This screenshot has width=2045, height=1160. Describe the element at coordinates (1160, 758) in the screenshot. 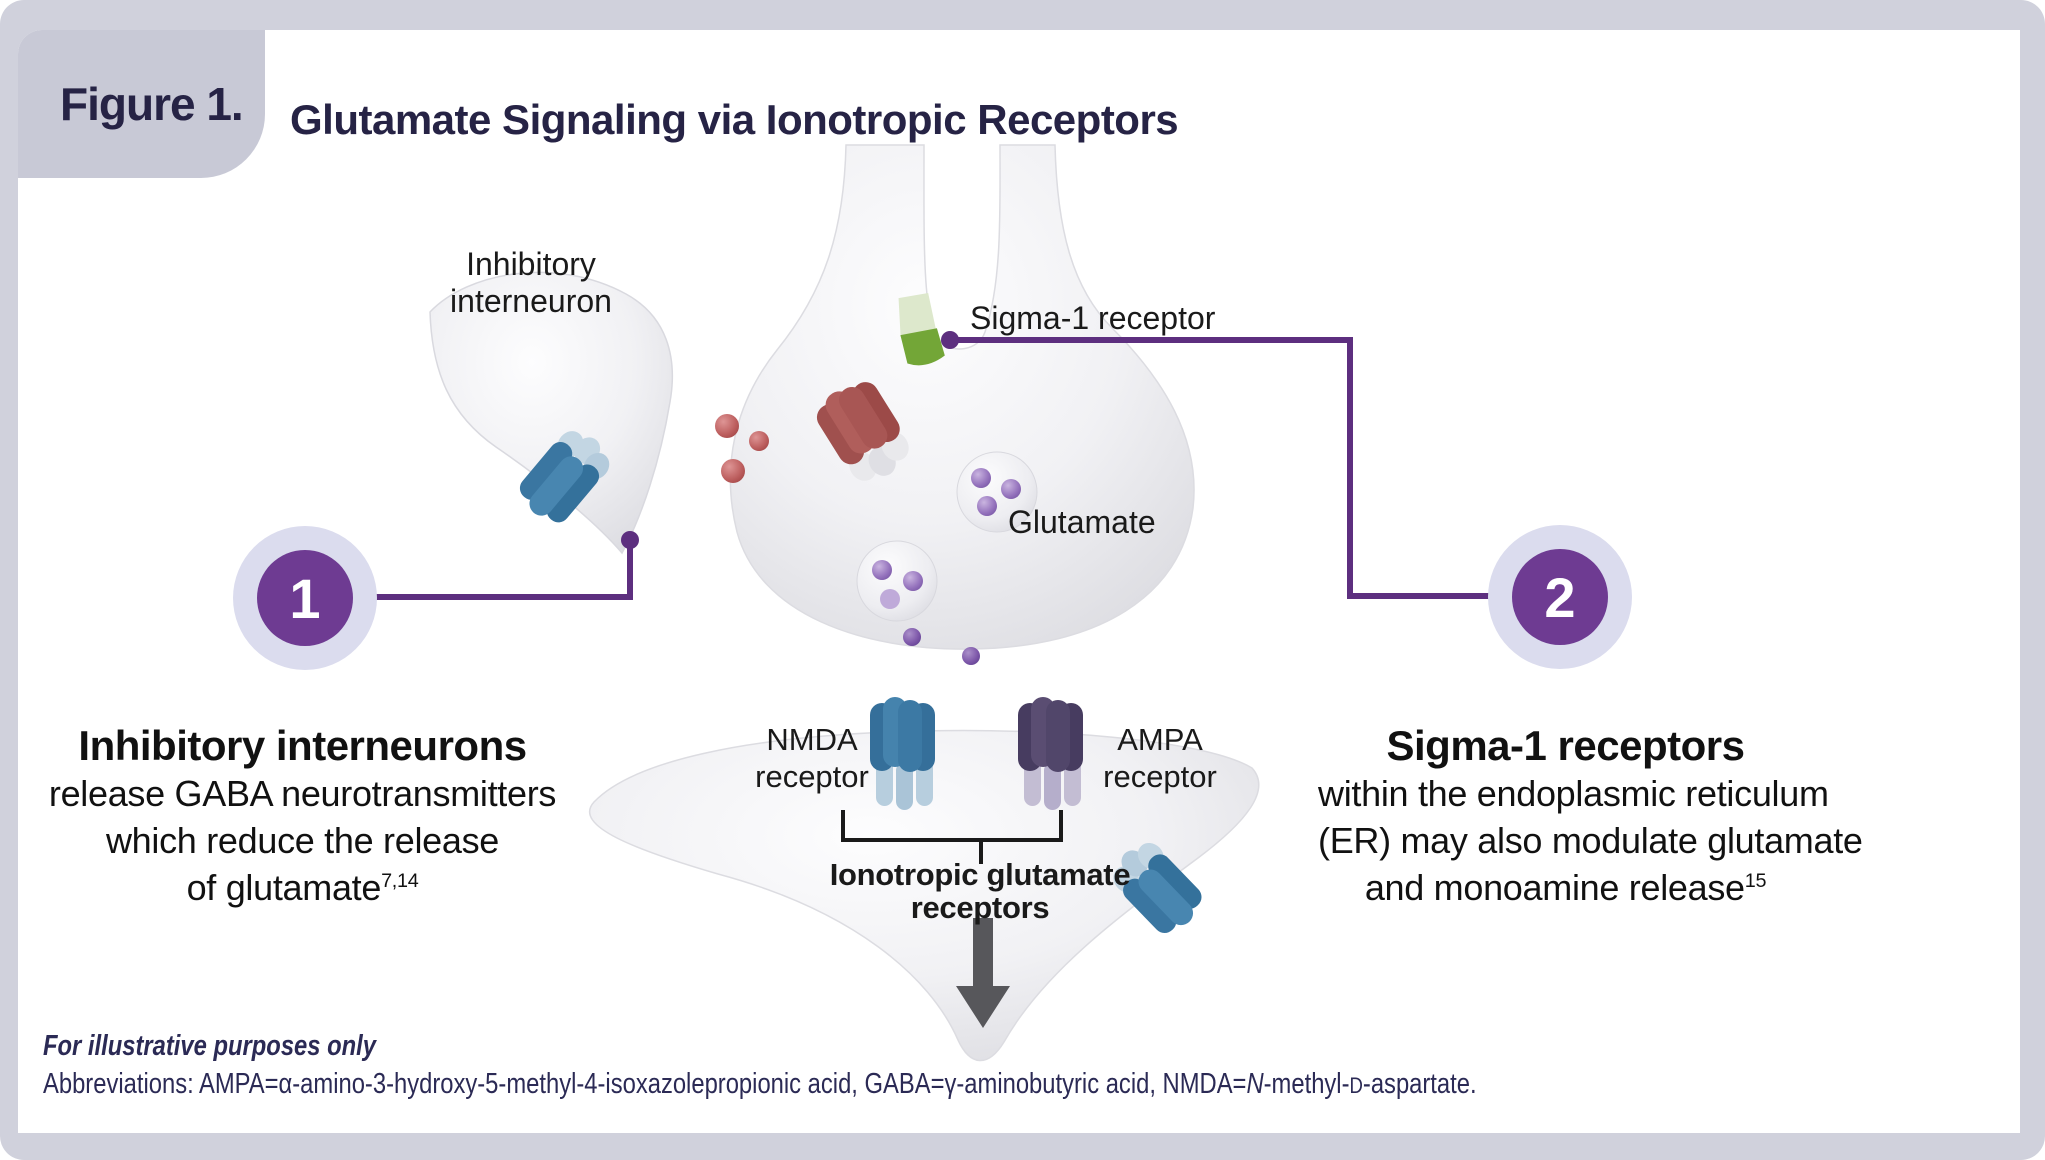

I see `ampa-receptor-label: AMPA receptor` at that location.